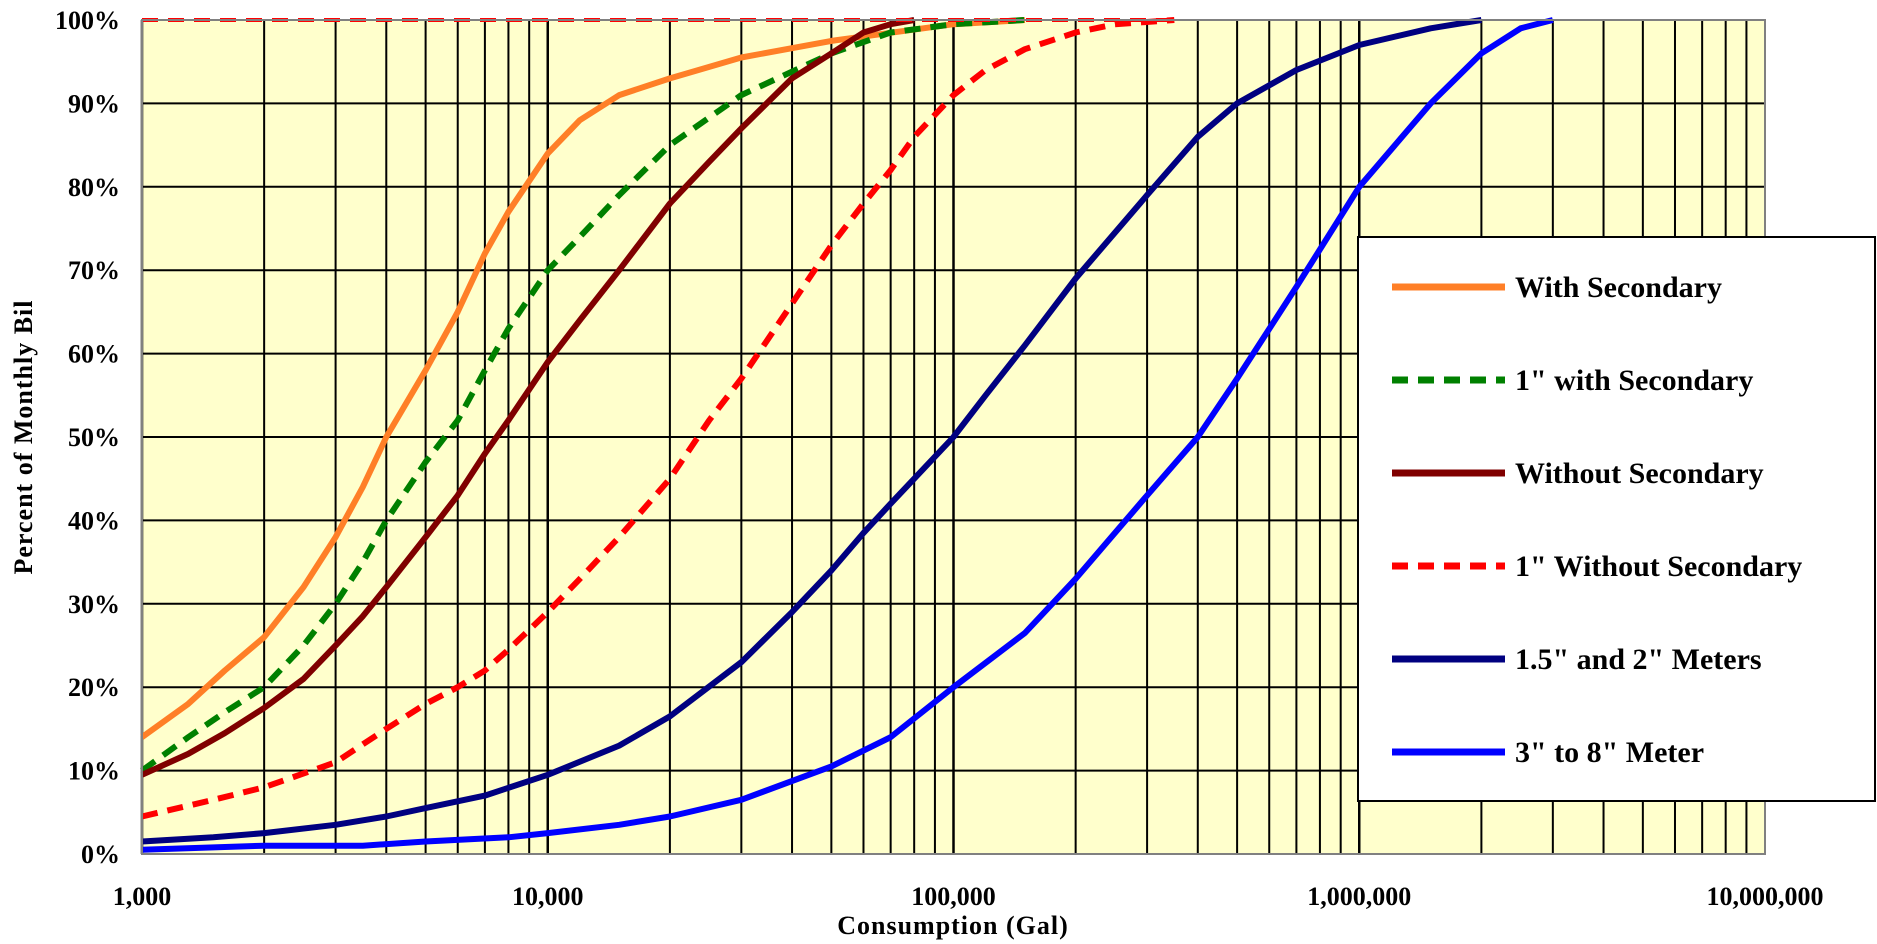 The width and height of the screenshot is (1877, 944). Describe the element at coordinates (87, 20) in the screenshot. I see `y-tick-label: 100%` at that location.